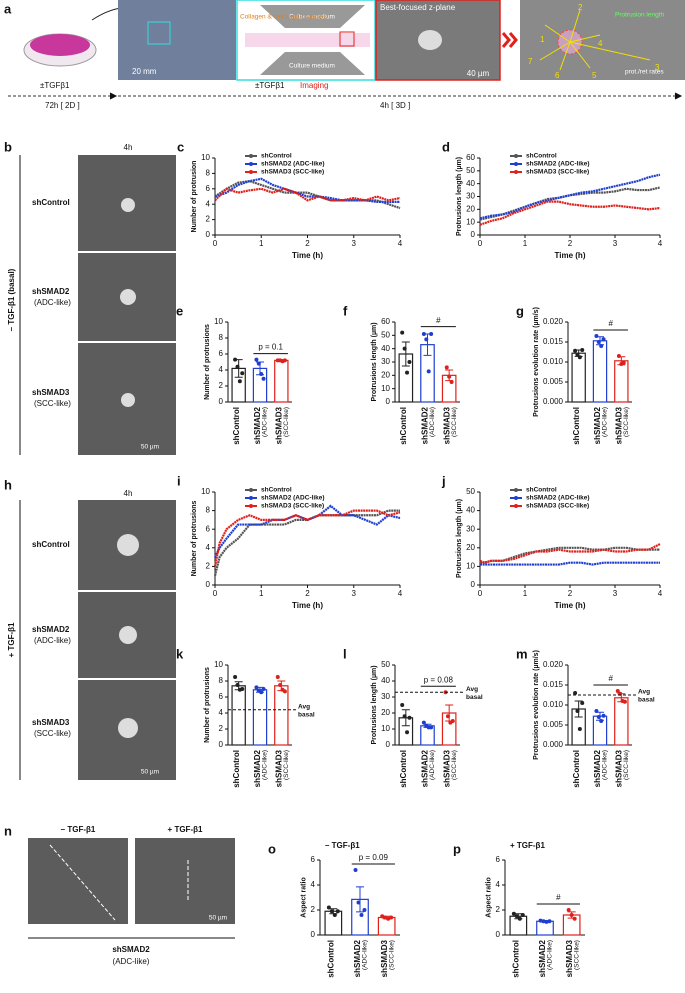 The image size is (685, 993). What do you see at coordinates (307, 40) in the screenshot?
I see `gel` at bounding box center [307, 40].